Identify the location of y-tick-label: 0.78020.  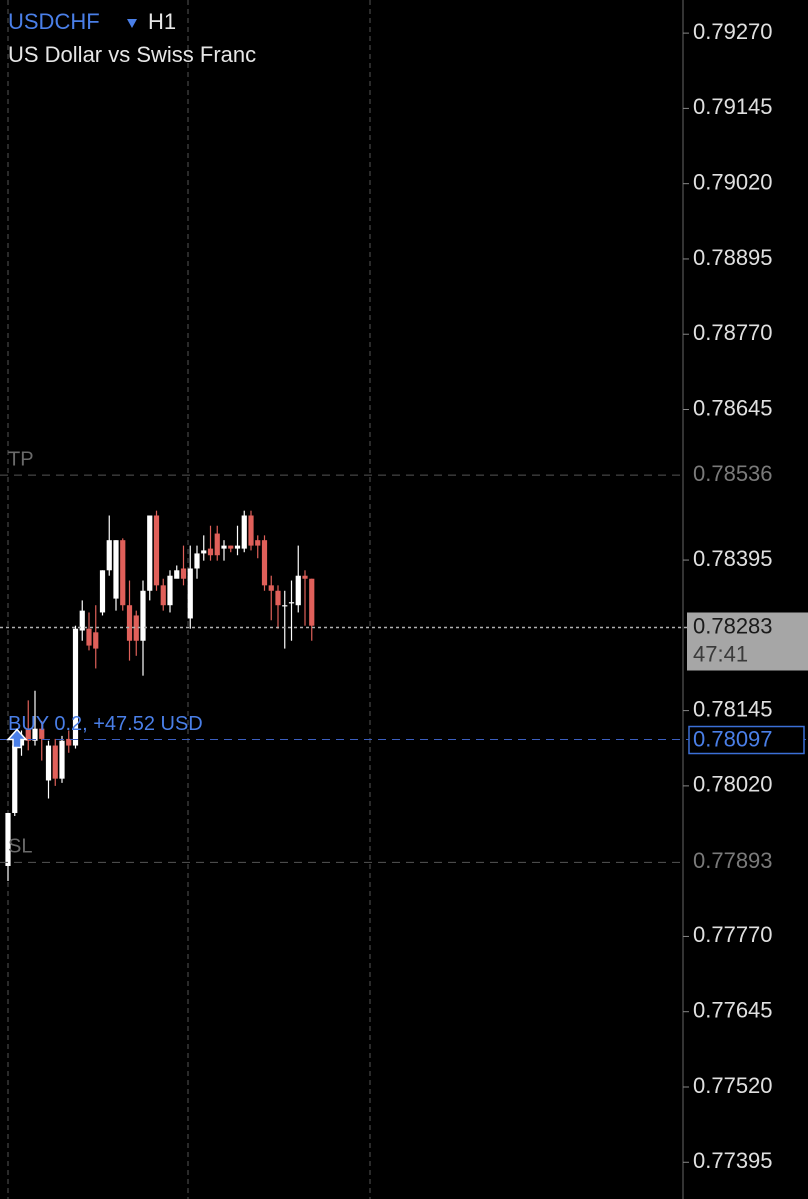
(733, 784).